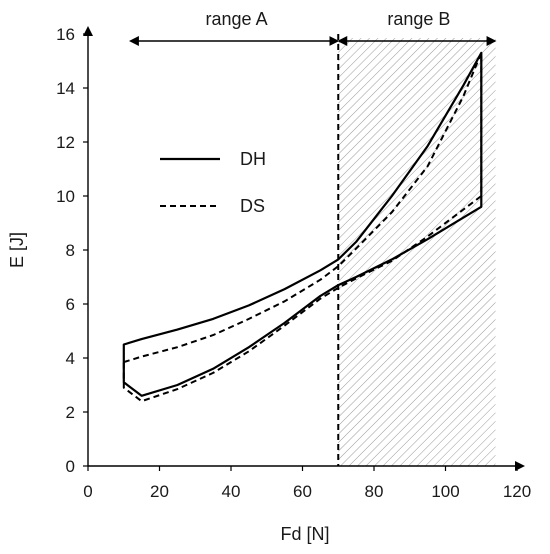  I want to click on x-tick-label: 40, so click(231, 491).